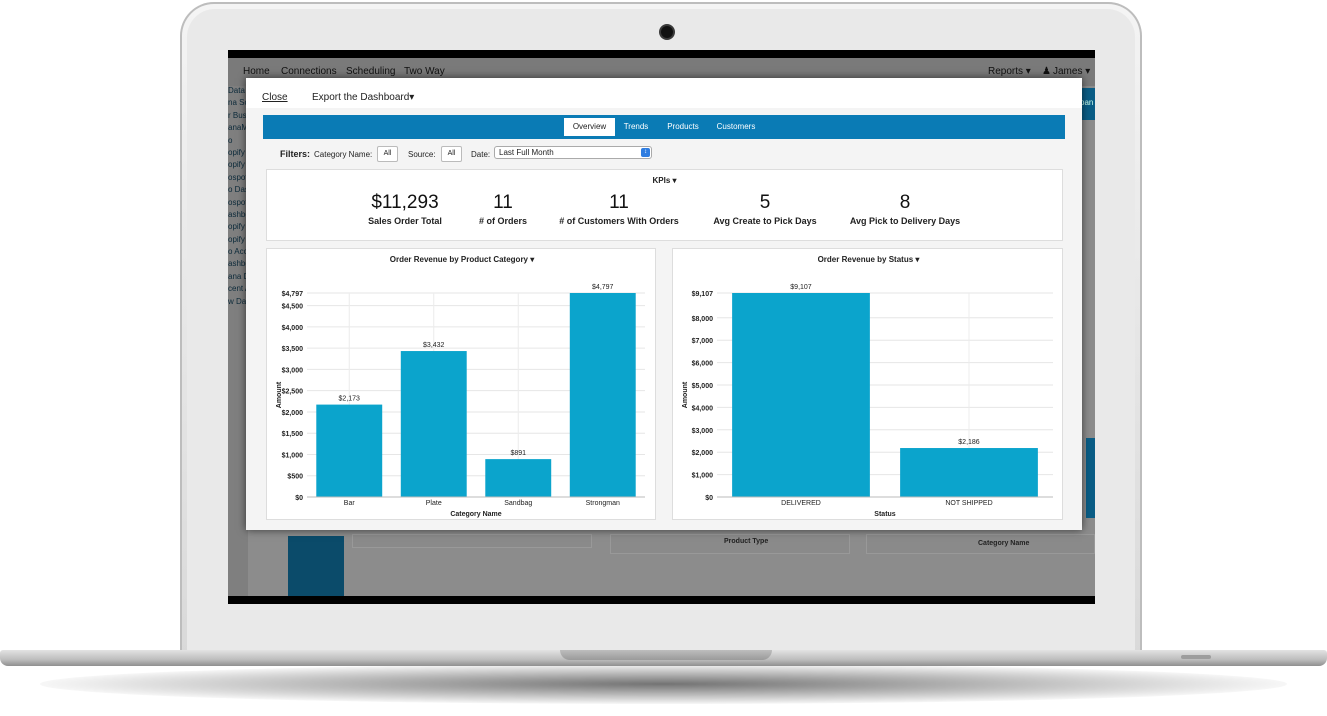  Describe the element at coordinates (316, 566) in the screenshot. I see `background-blue-block` at that location.